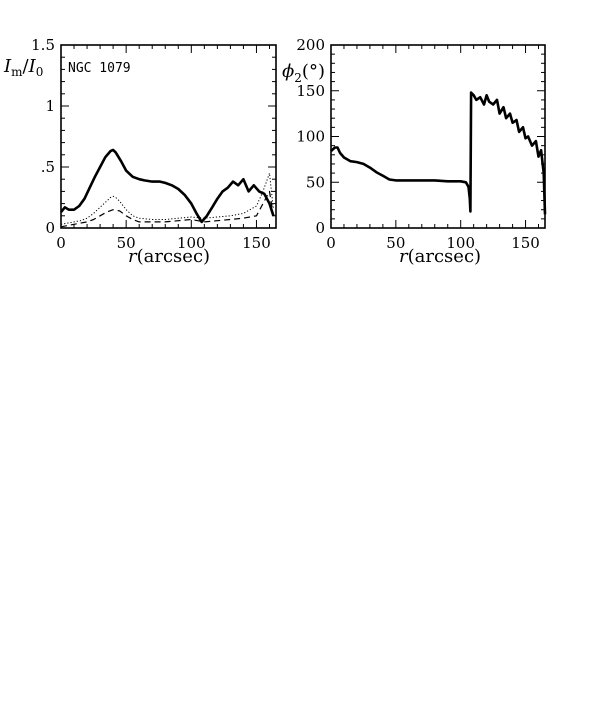 This screenshot has height=720, width=598. Describe the element at coordinates (48, 167) in the screenshot. I see `y-tick-label: .5` at that location.